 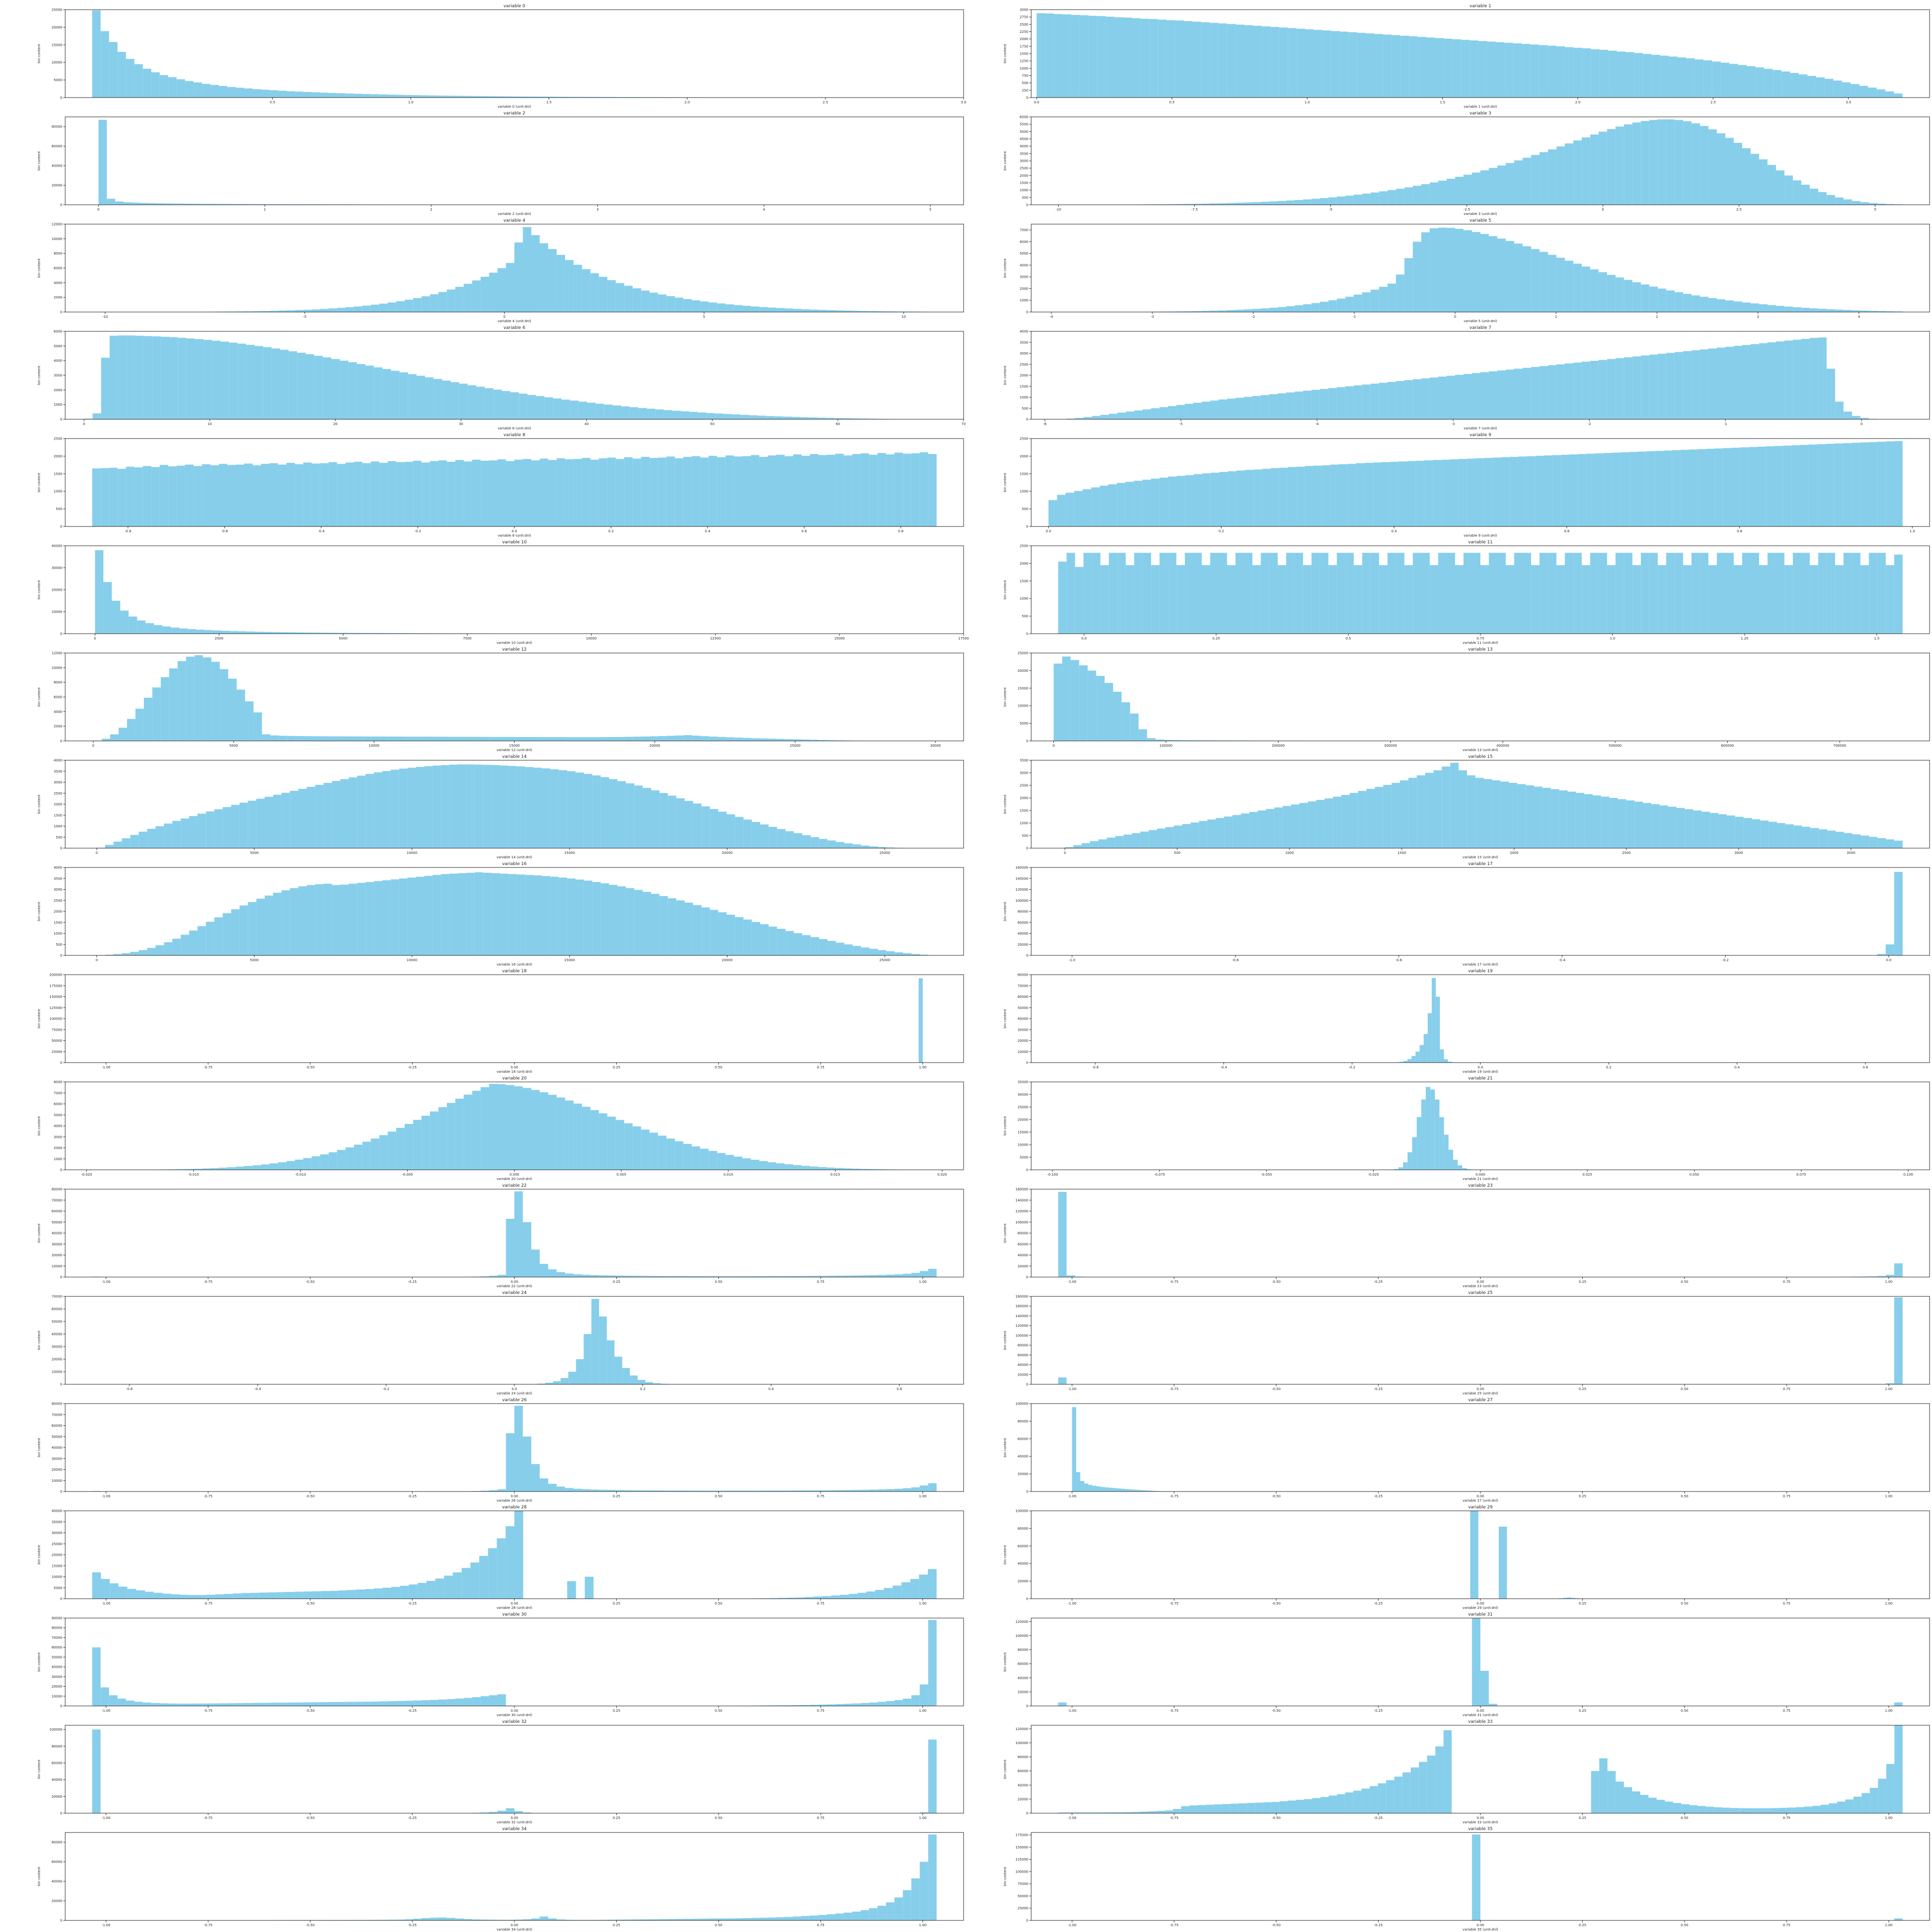 I want to click on y-tick-label: 35000, so click(x=1023, y=1082).